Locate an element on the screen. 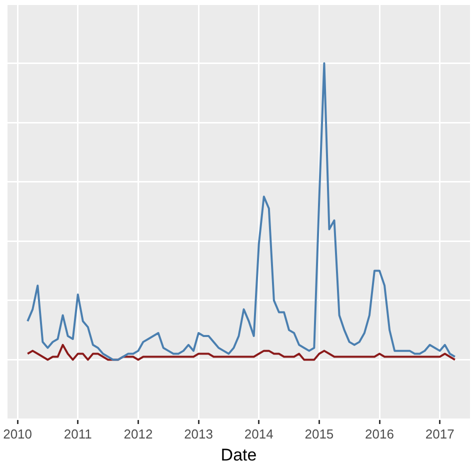 The height and width of the screenshot is (474, 474). x-tick-label: 2010 is located at coordinates (17, 434).